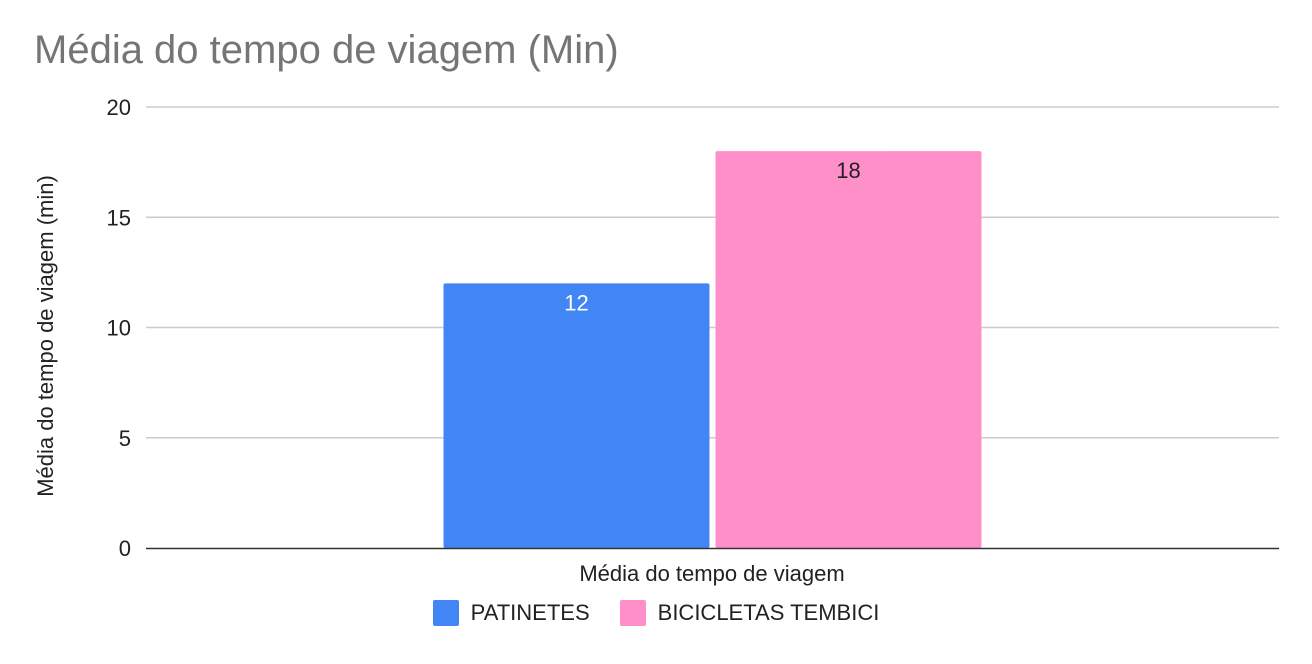  What do you see at coordinates (125, 548) in the screenshot?
I see `y-tick-label: 0` at bounding box center [125, 548].